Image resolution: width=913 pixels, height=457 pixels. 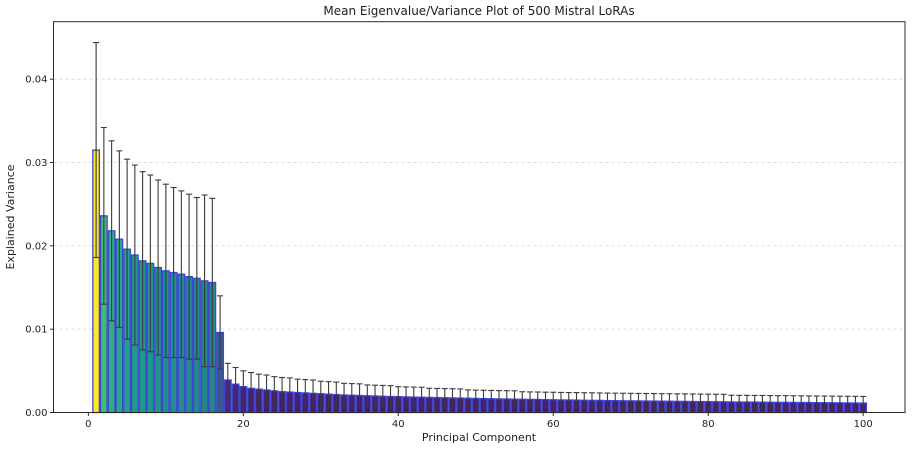 What do you see at coordinates (479, 437) in the screenshot?
I see `x-axis-label: Principal Component` at bounding box center [479, 437].